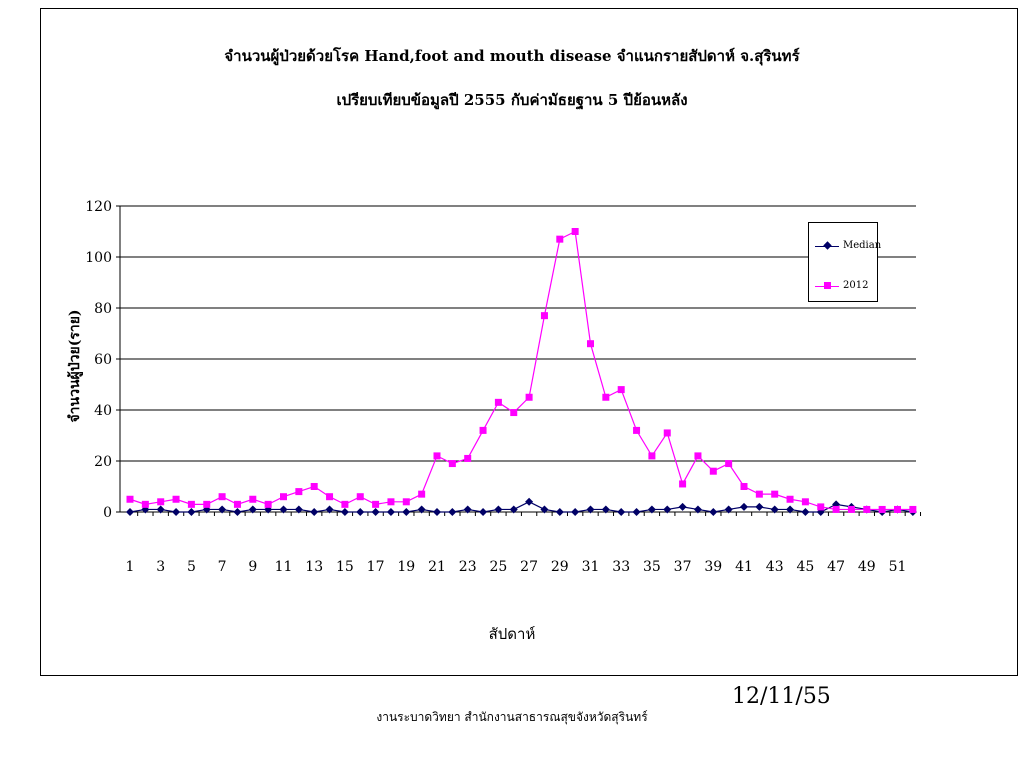 The width and height of the screenshot is (1024, 768). I want to click on x-tick-label: 41, so click(744, 567).